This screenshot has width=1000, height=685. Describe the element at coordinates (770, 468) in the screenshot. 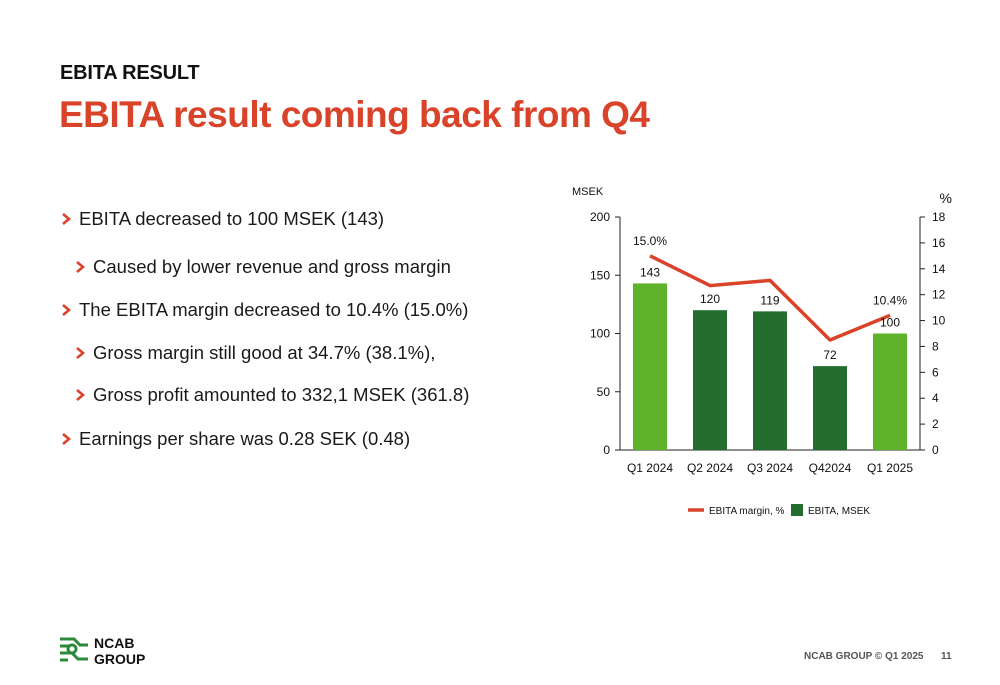

I see `category-label: Q3 2024` at that location.